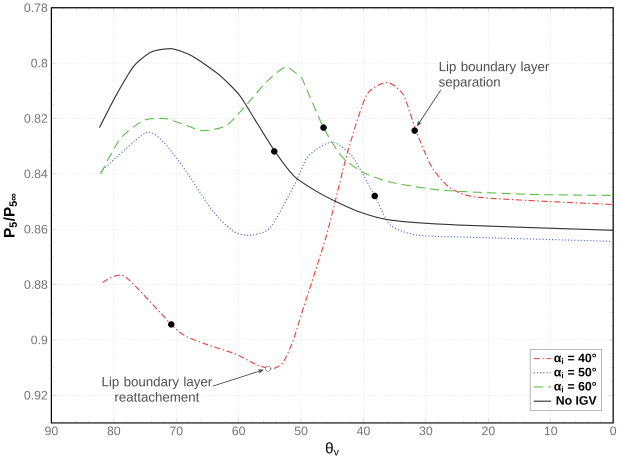 This screenshot has height=459, width=620. What do you see at coordinates (613, 431) in the screenshot?
I see `x-tick-label: 0` at bounding box center [613, 431].